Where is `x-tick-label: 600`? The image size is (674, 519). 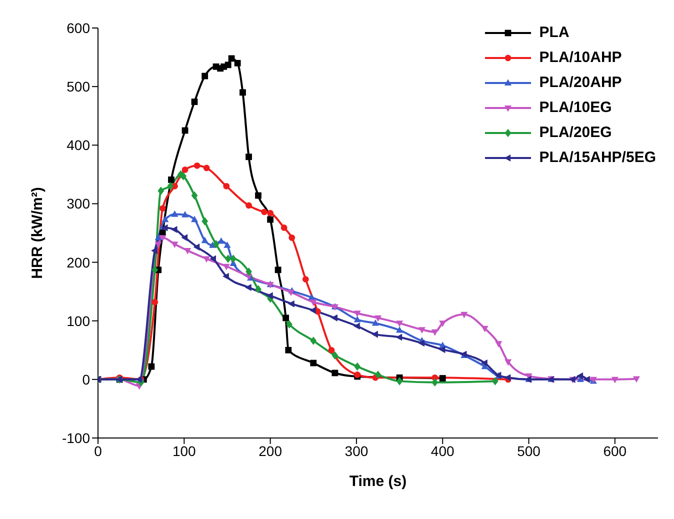 x-tick-label: 600 is located at coordinates (615, 450).